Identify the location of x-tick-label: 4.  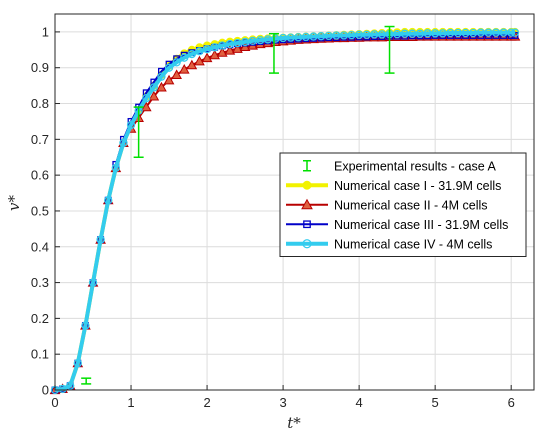
(359, 402).